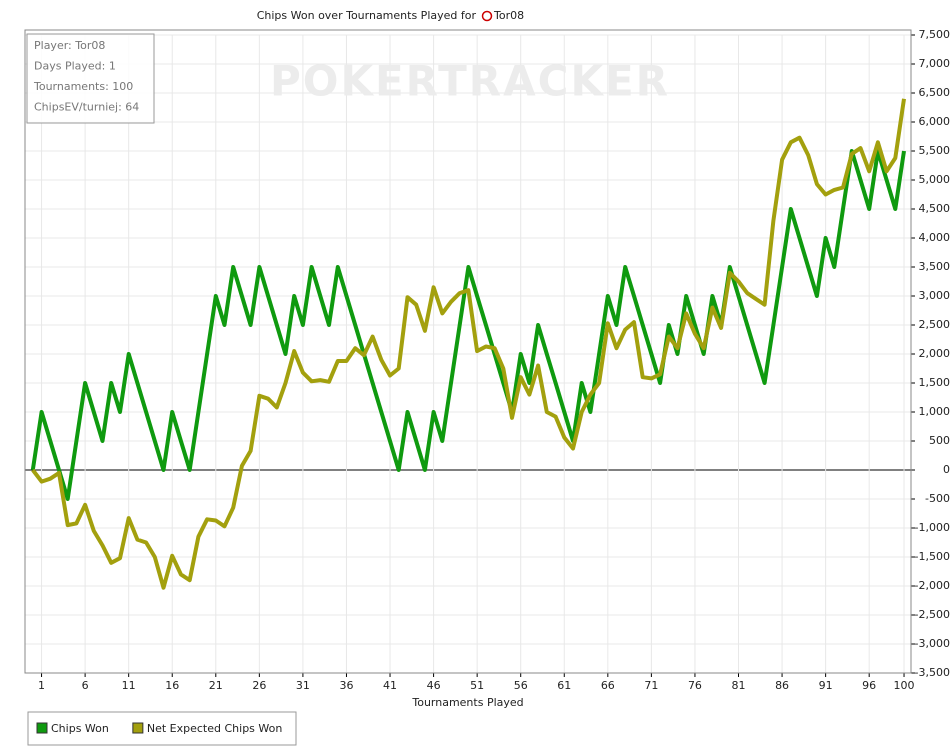  What do you see at coordinates (477, 685) in the screenshot?
I see `x-tick-label: 51` at bounding box center [477, 685].